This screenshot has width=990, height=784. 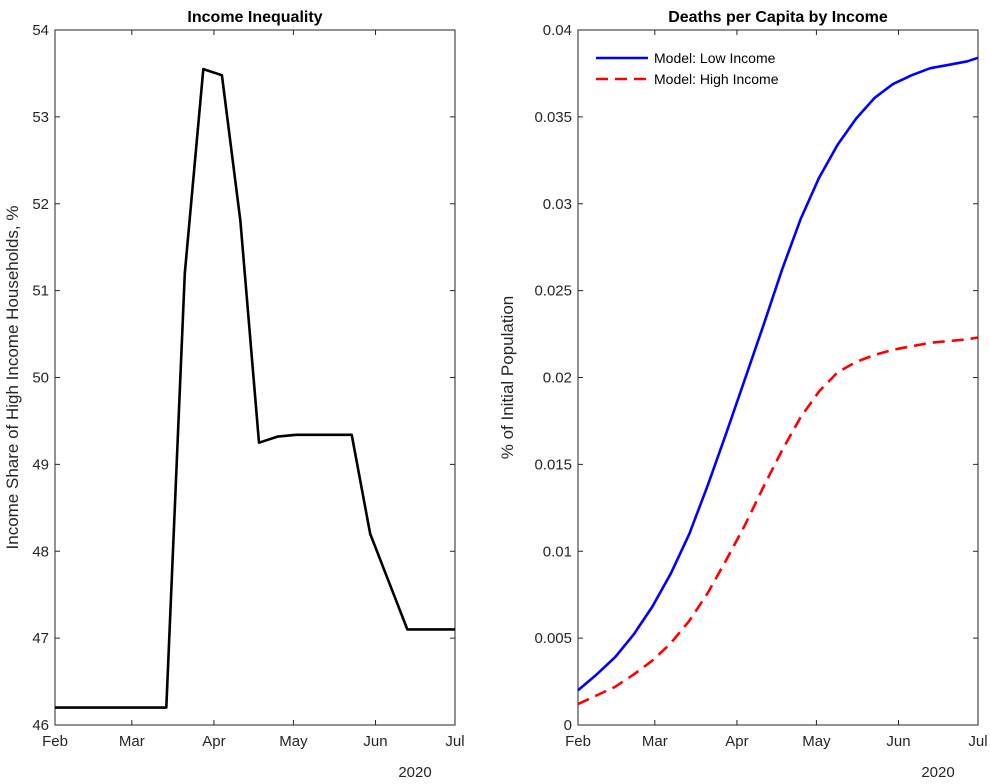 I want to click on legend-entry: Model: High Income, so click(x=716, y=79).